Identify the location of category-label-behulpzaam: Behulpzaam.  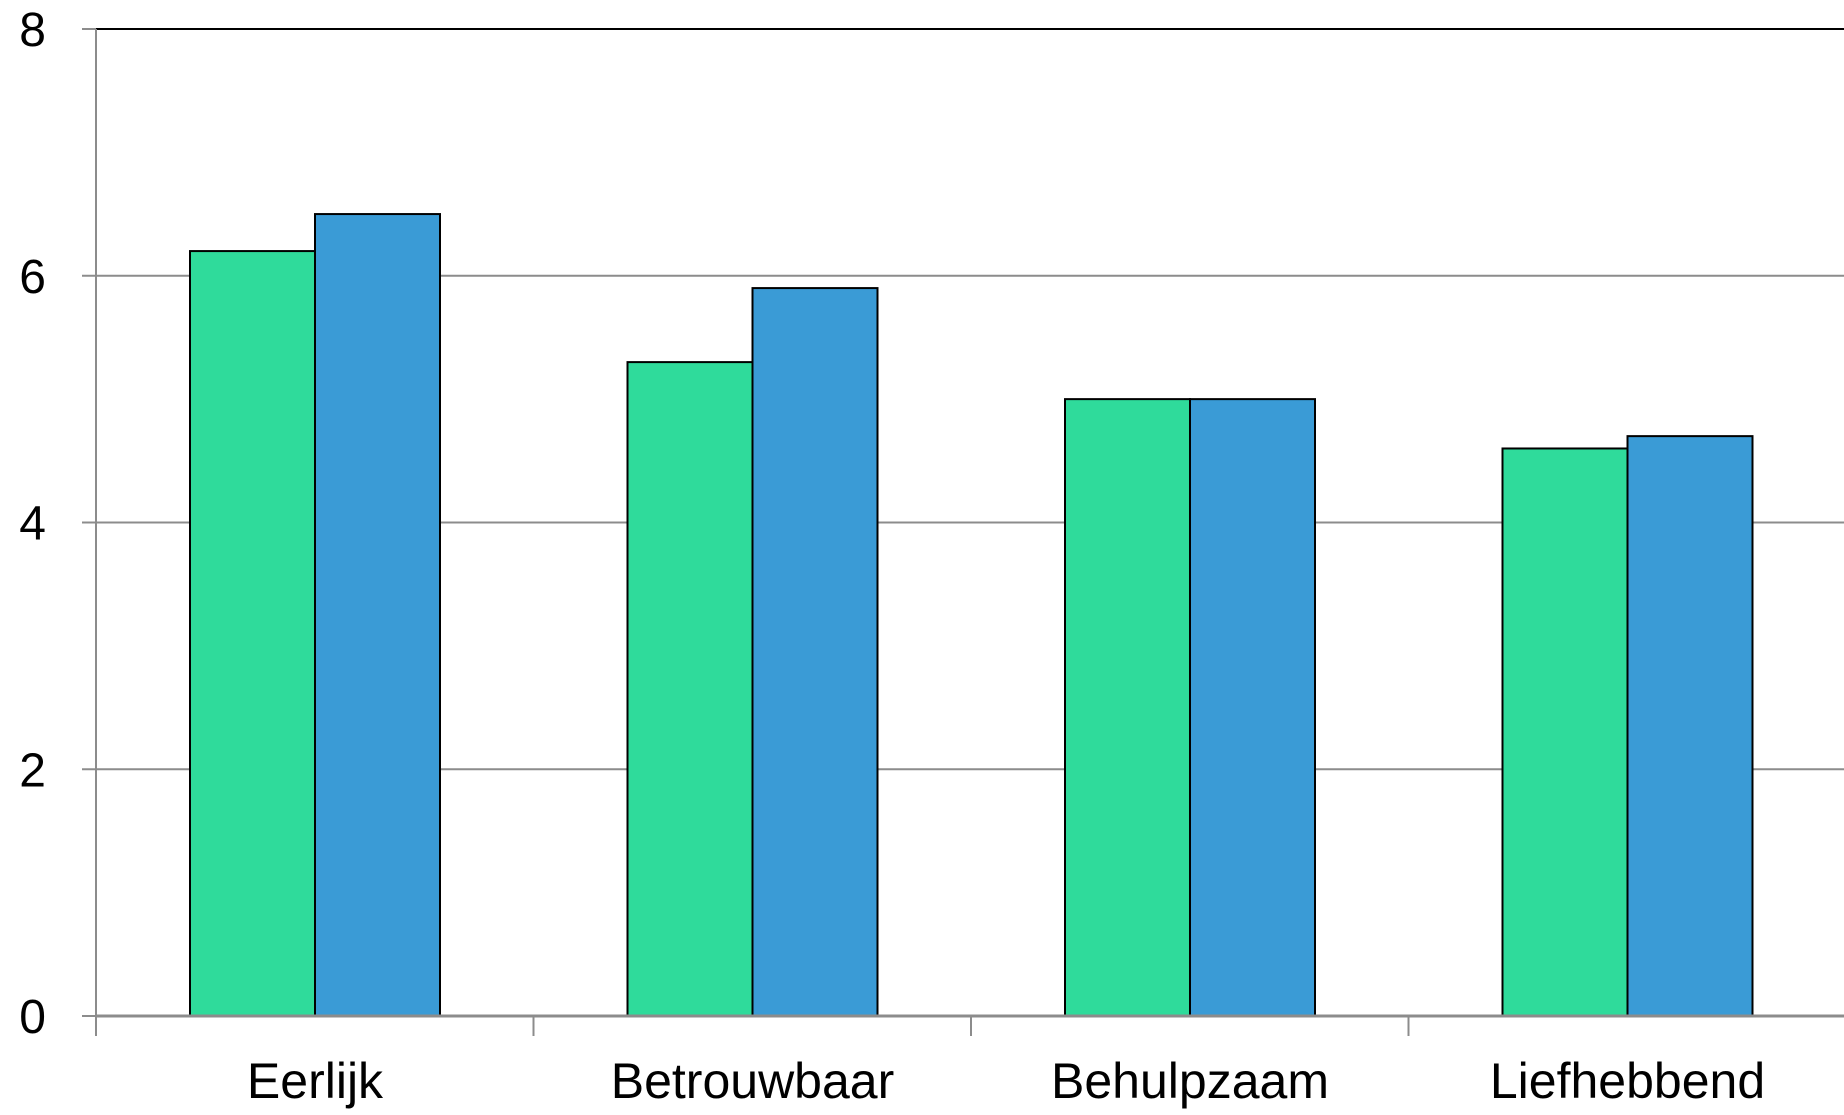
(1190, 1081).